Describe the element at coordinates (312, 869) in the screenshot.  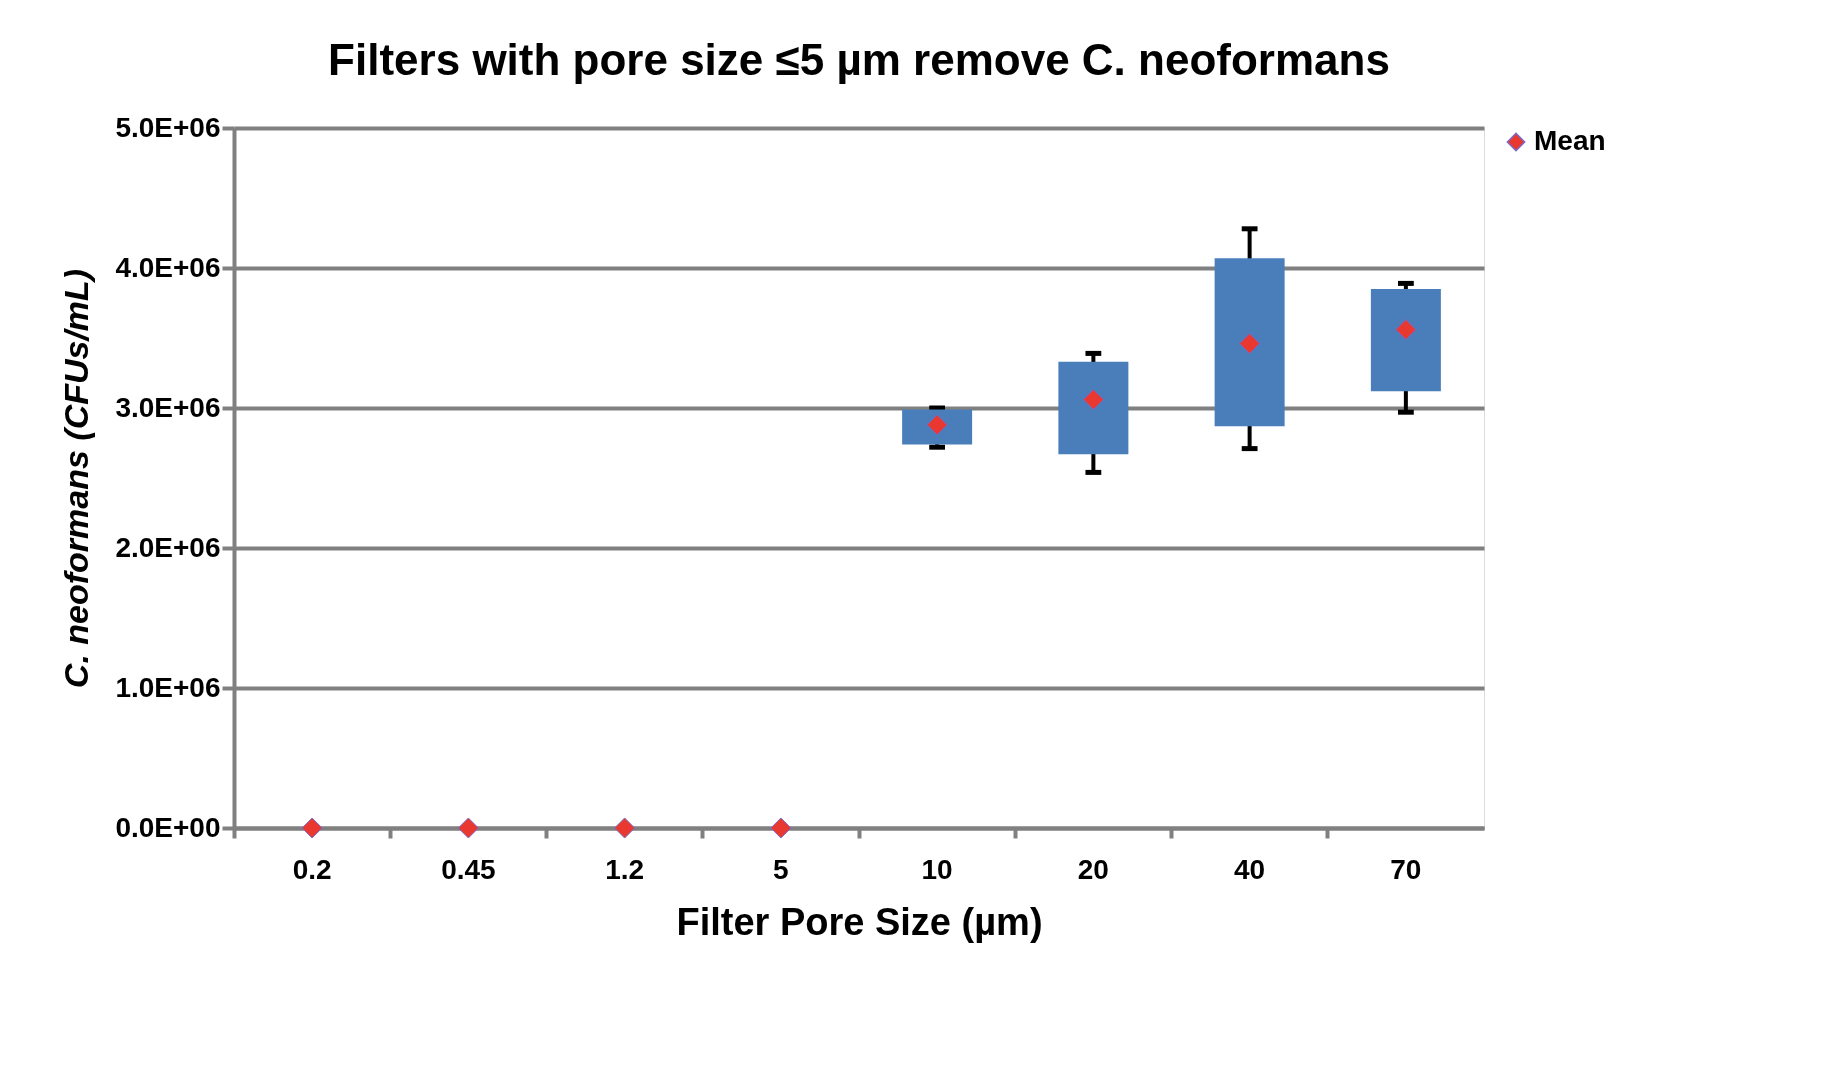
I see `x-tick-label: 0.2` at that location.